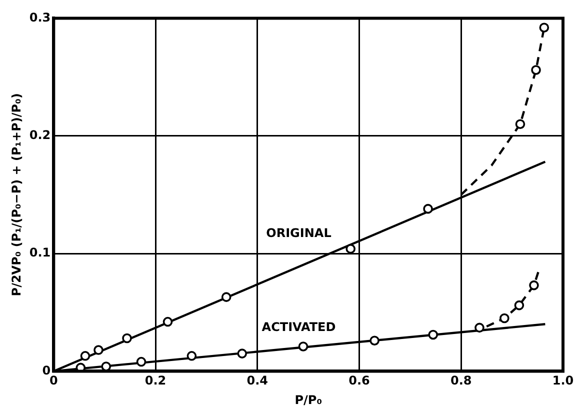  What do you see at coordinates (155, 381) in the screenshot?
I see `x-tick-label: 0.2` at bounding box center [155, 381].